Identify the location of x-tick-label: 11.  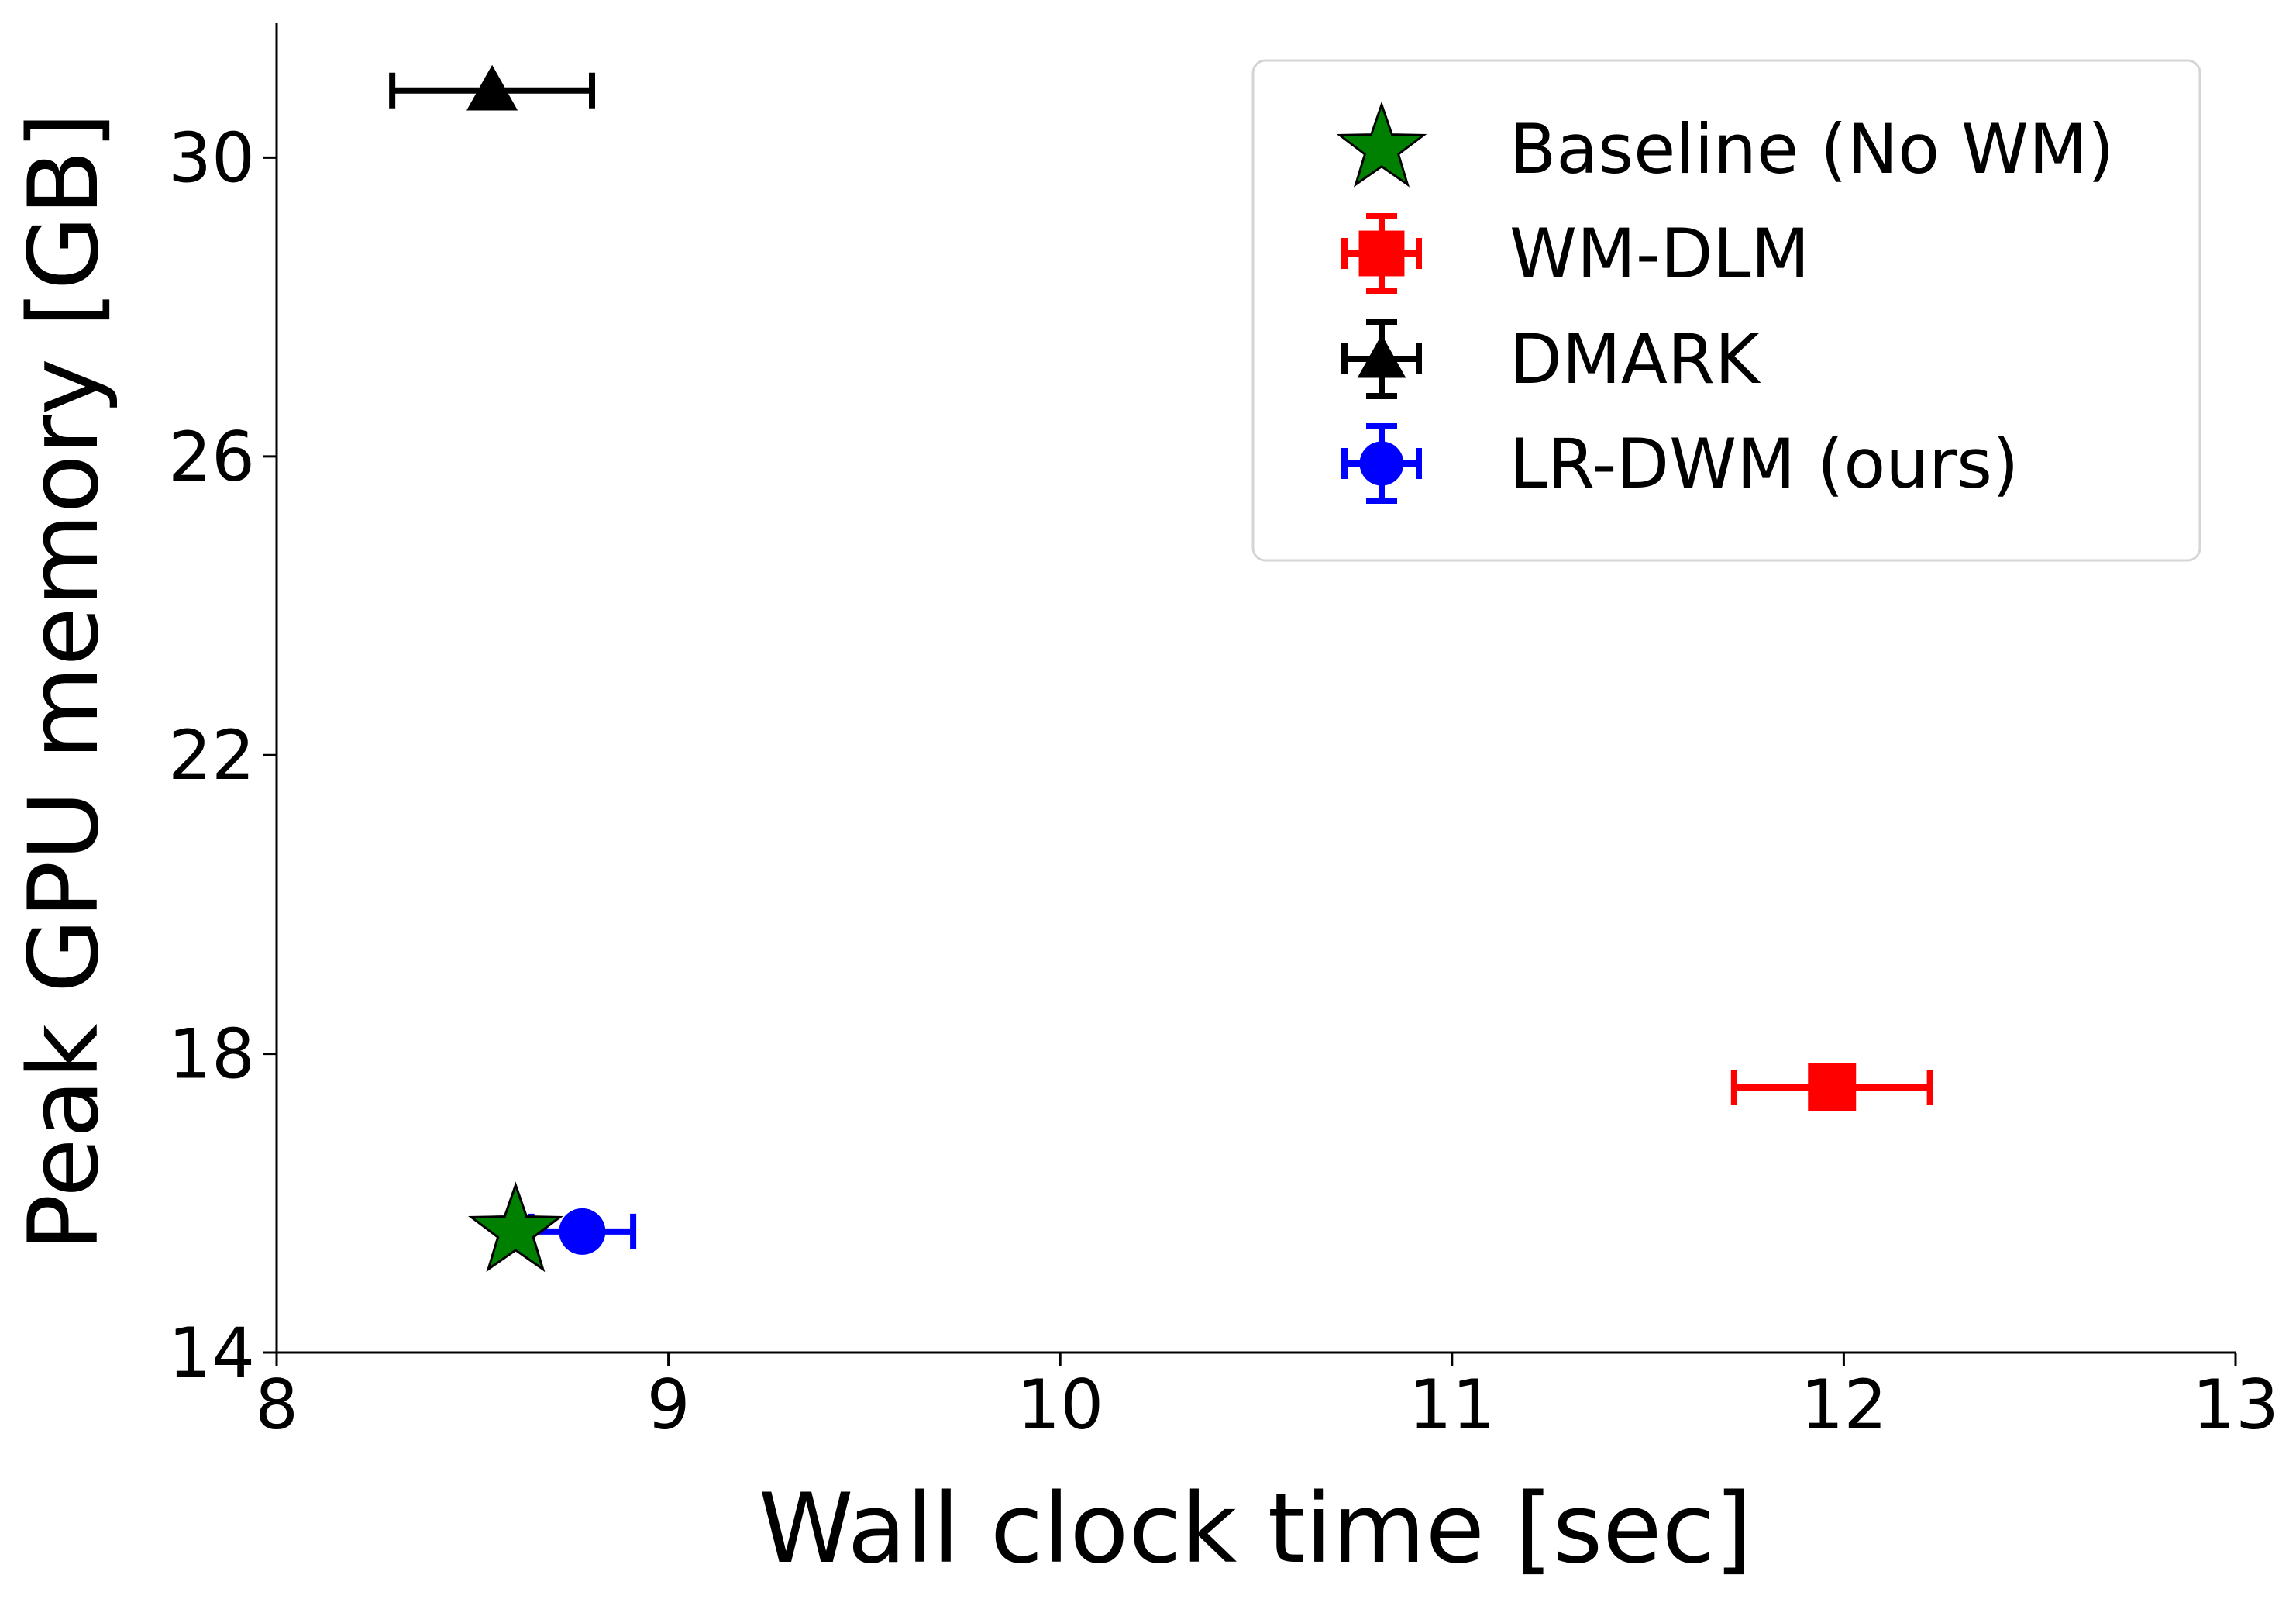
(1453, 1405).